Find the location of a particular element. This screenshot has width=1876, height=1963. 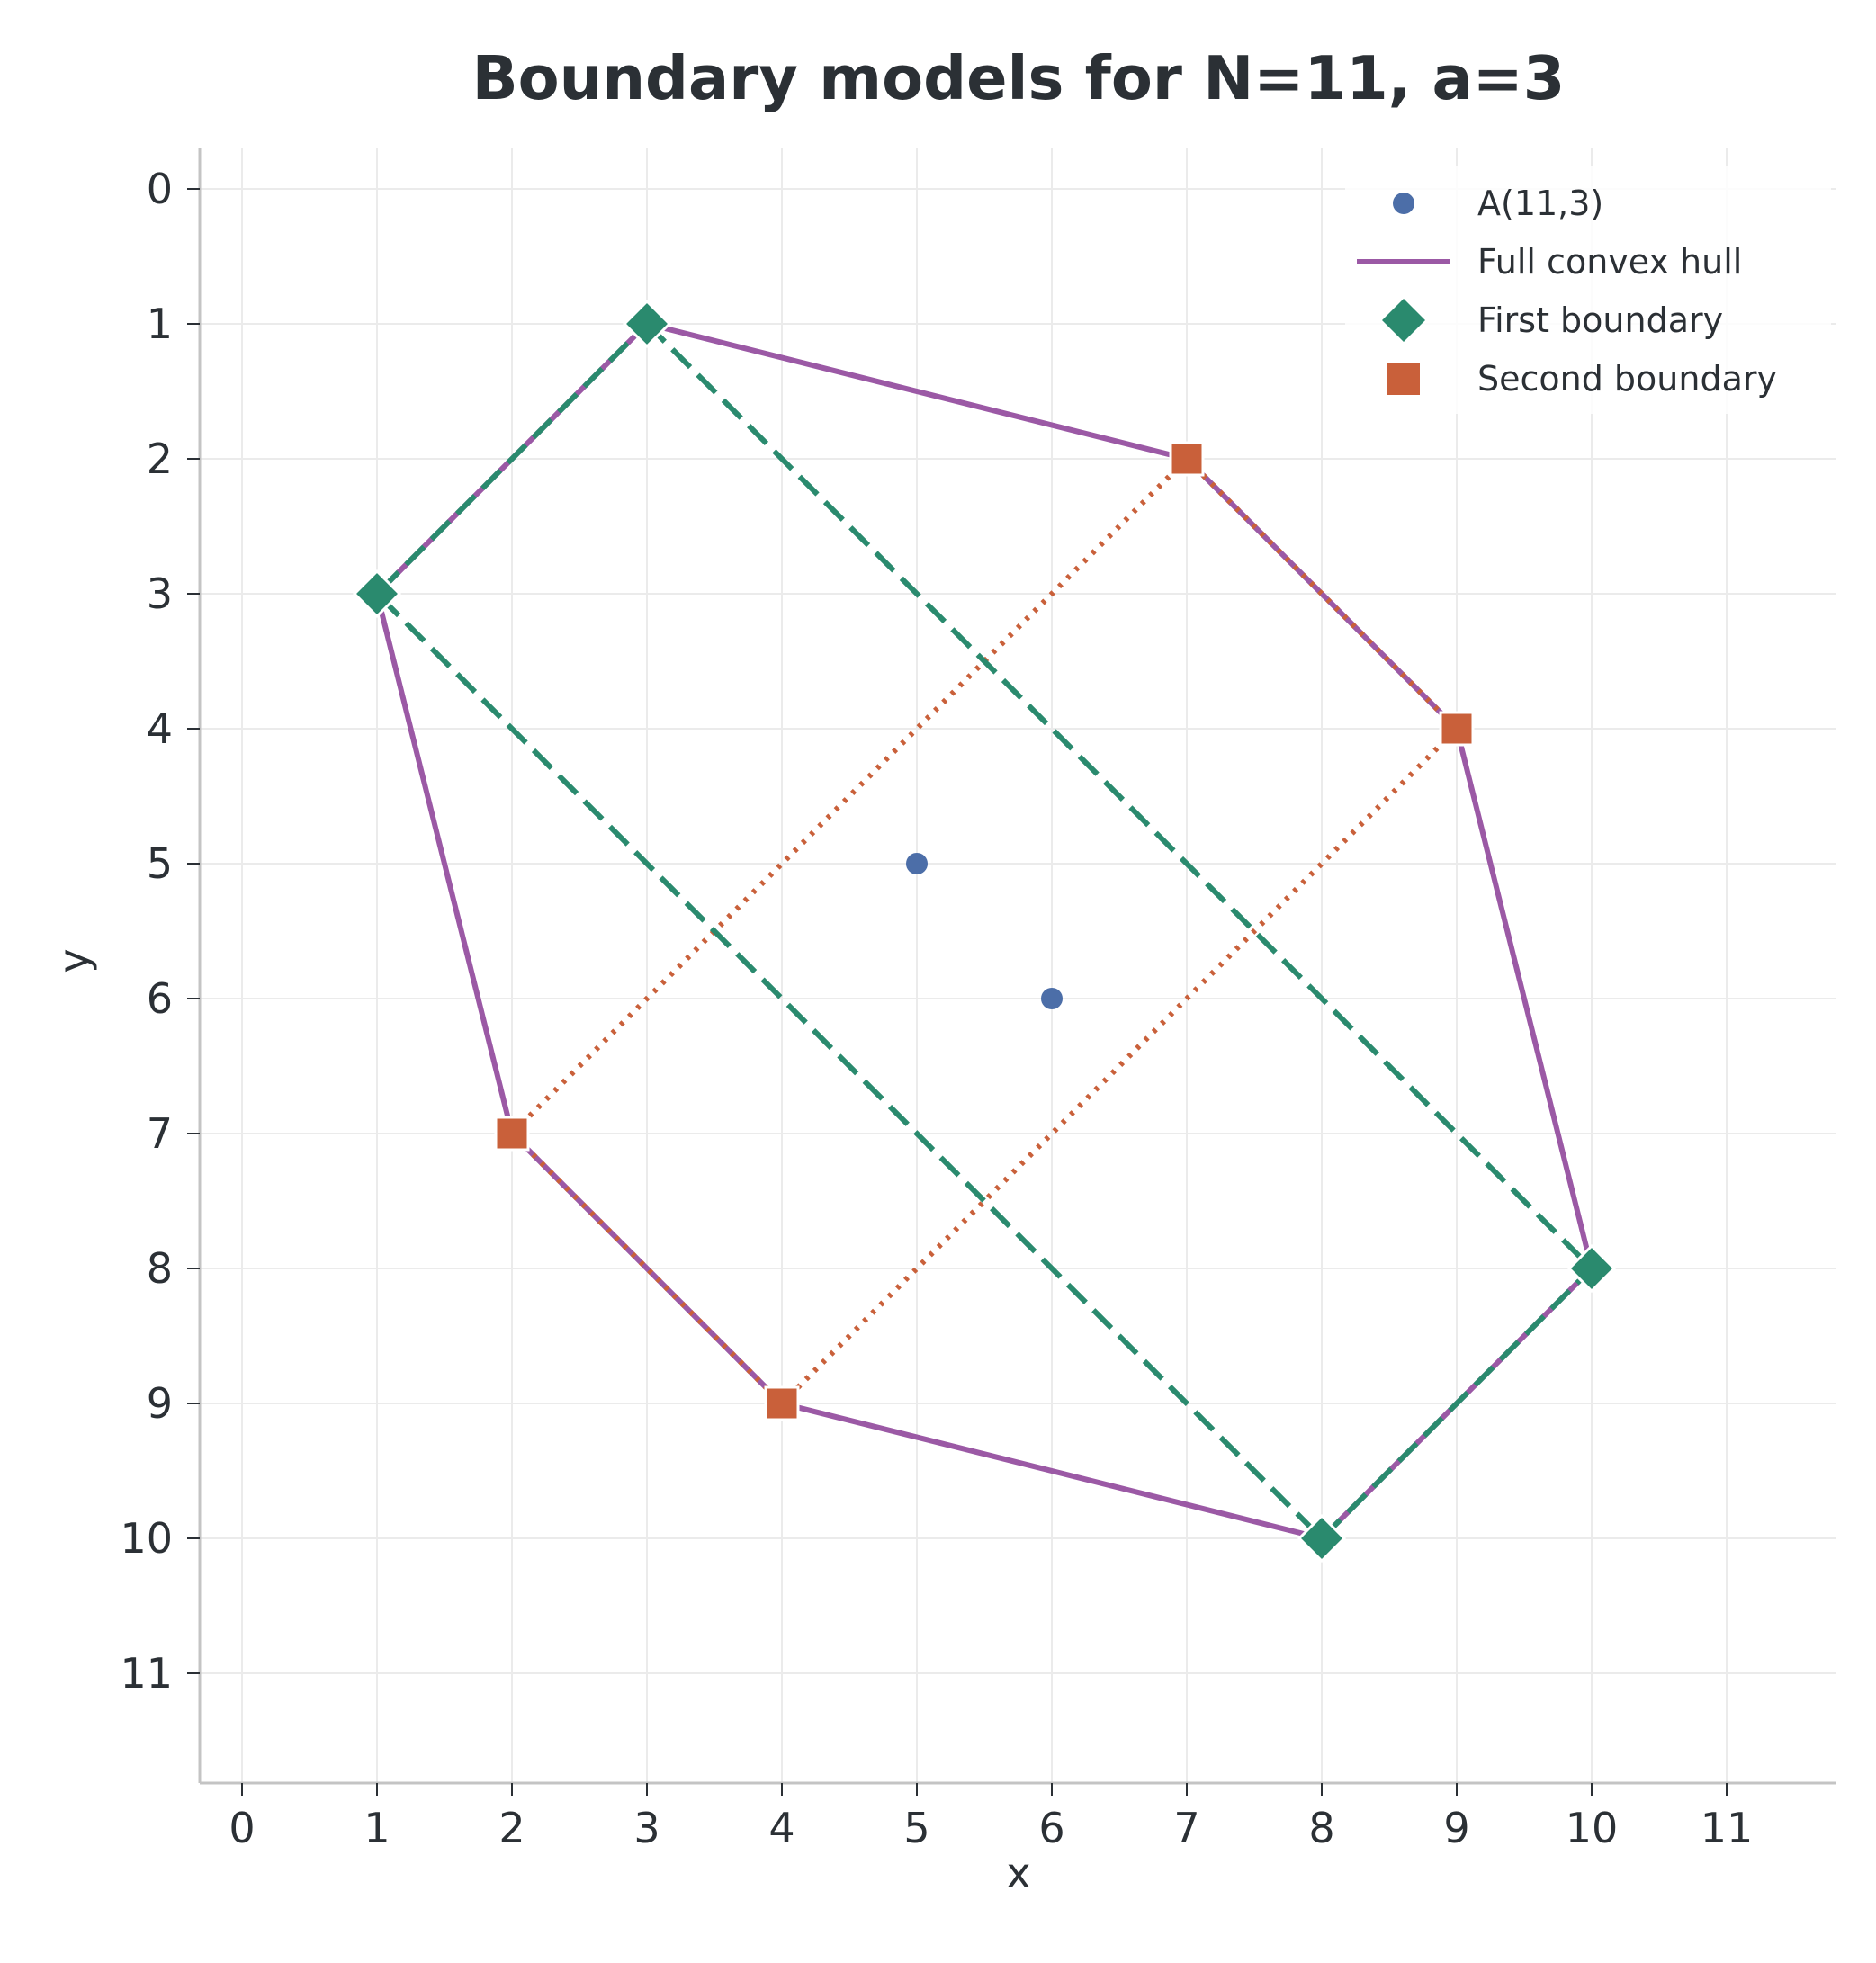

y-axis-label: y is located at coordinates (73, 960).